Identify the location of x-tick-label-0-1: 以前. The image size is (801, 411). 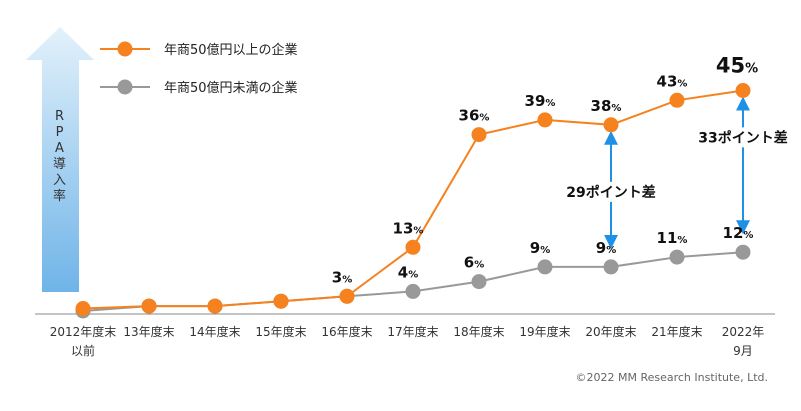
(83, 350).